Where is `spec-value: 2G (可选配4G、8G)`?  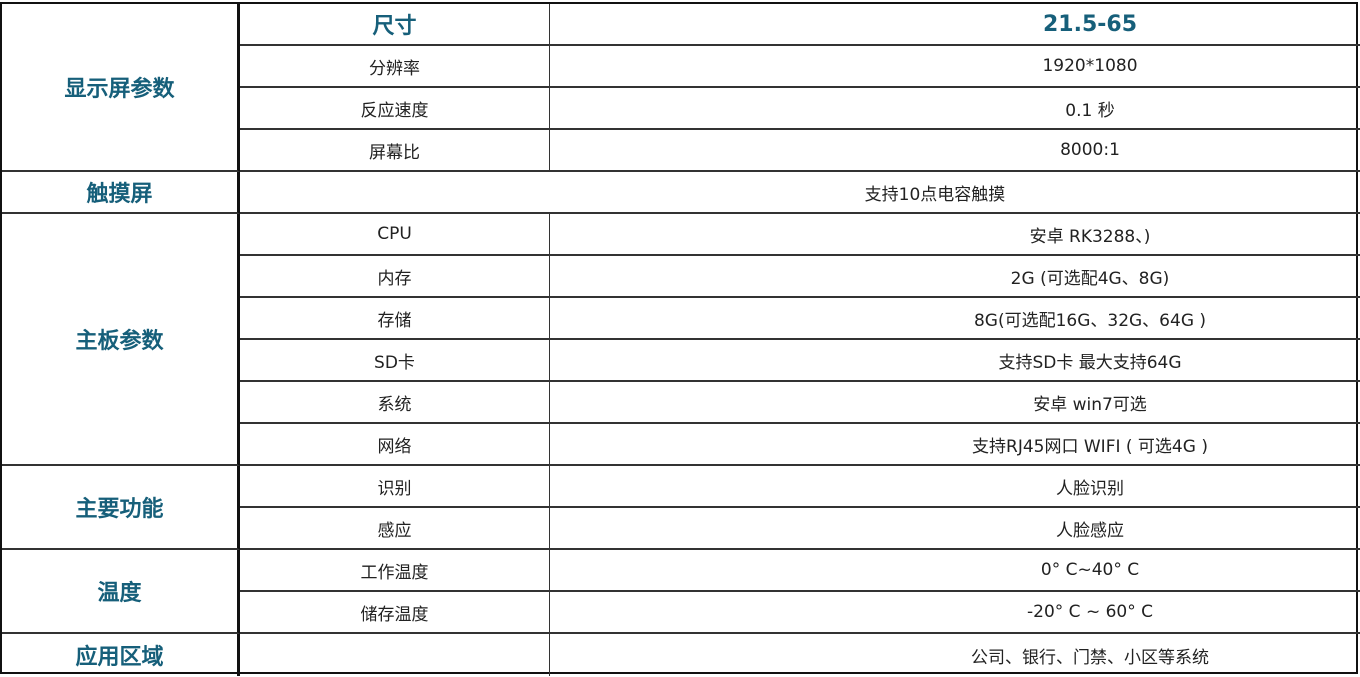 spec-value: 2G (可选配4G、8G) is located at coordinates (955, 277).